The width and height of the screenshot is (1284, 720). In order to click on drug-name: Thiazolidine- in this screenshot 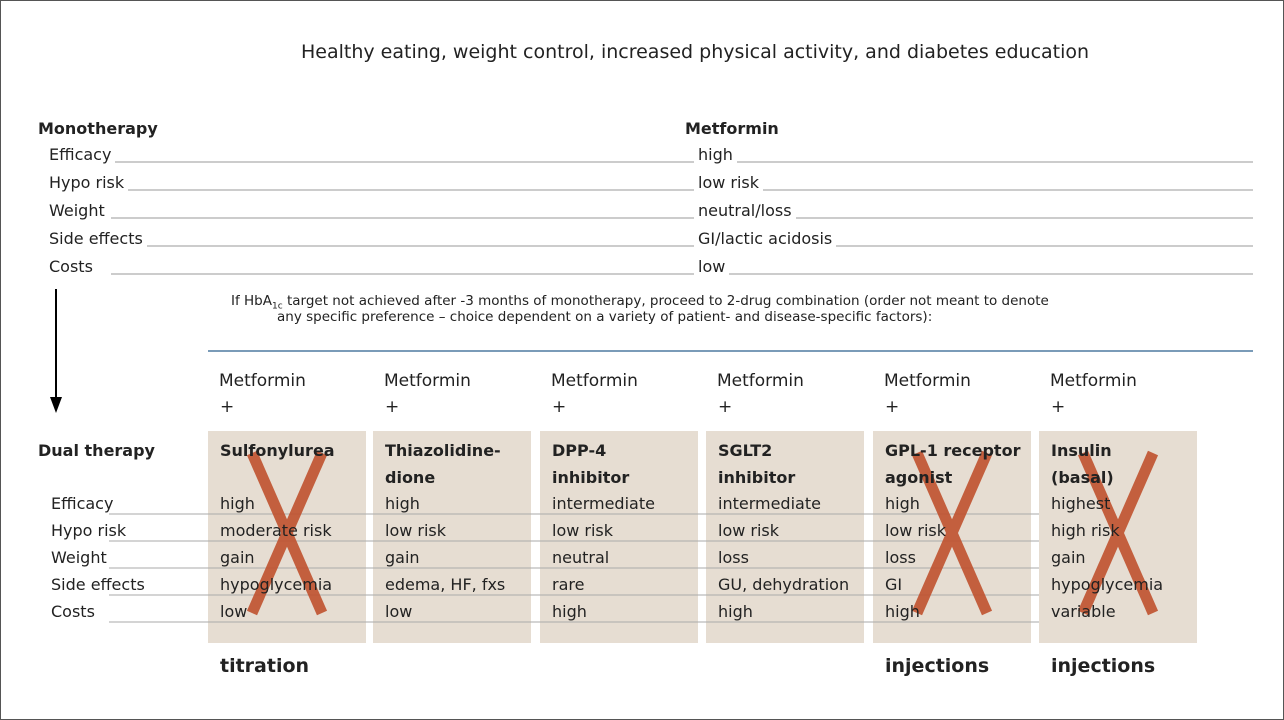, I will do `click(443, 450)`.